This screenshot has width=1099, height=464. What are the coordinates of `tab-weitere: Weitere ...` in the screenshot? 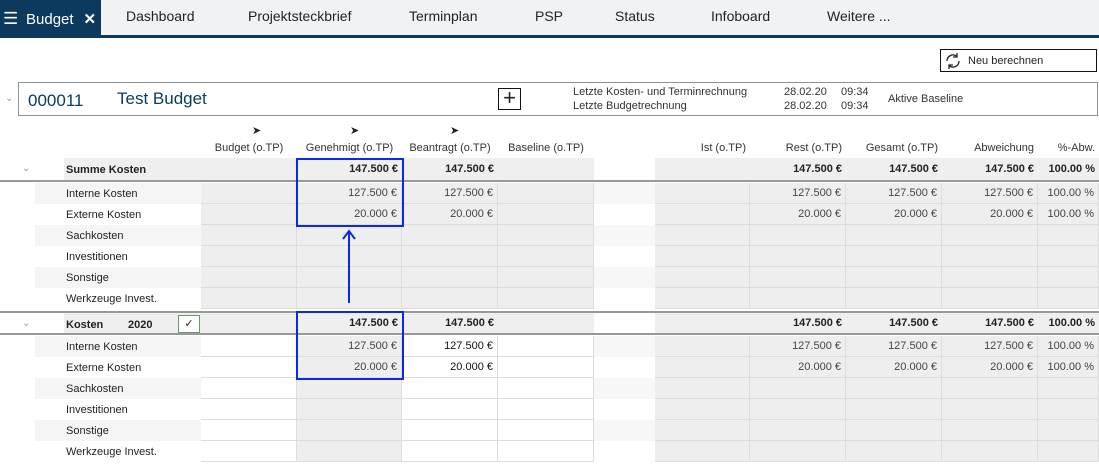 It's located at (859, 16).